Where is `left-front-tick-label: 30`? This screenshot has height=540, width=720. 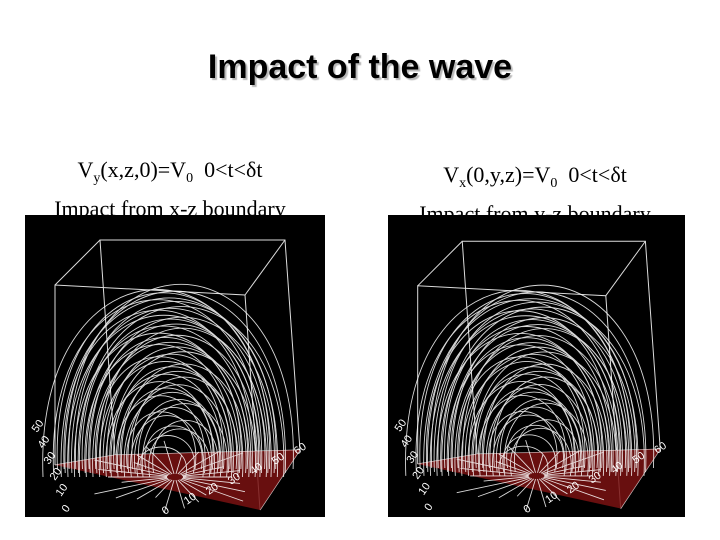 left-front-tick-label: 30 is located at coordinates (234, 479).